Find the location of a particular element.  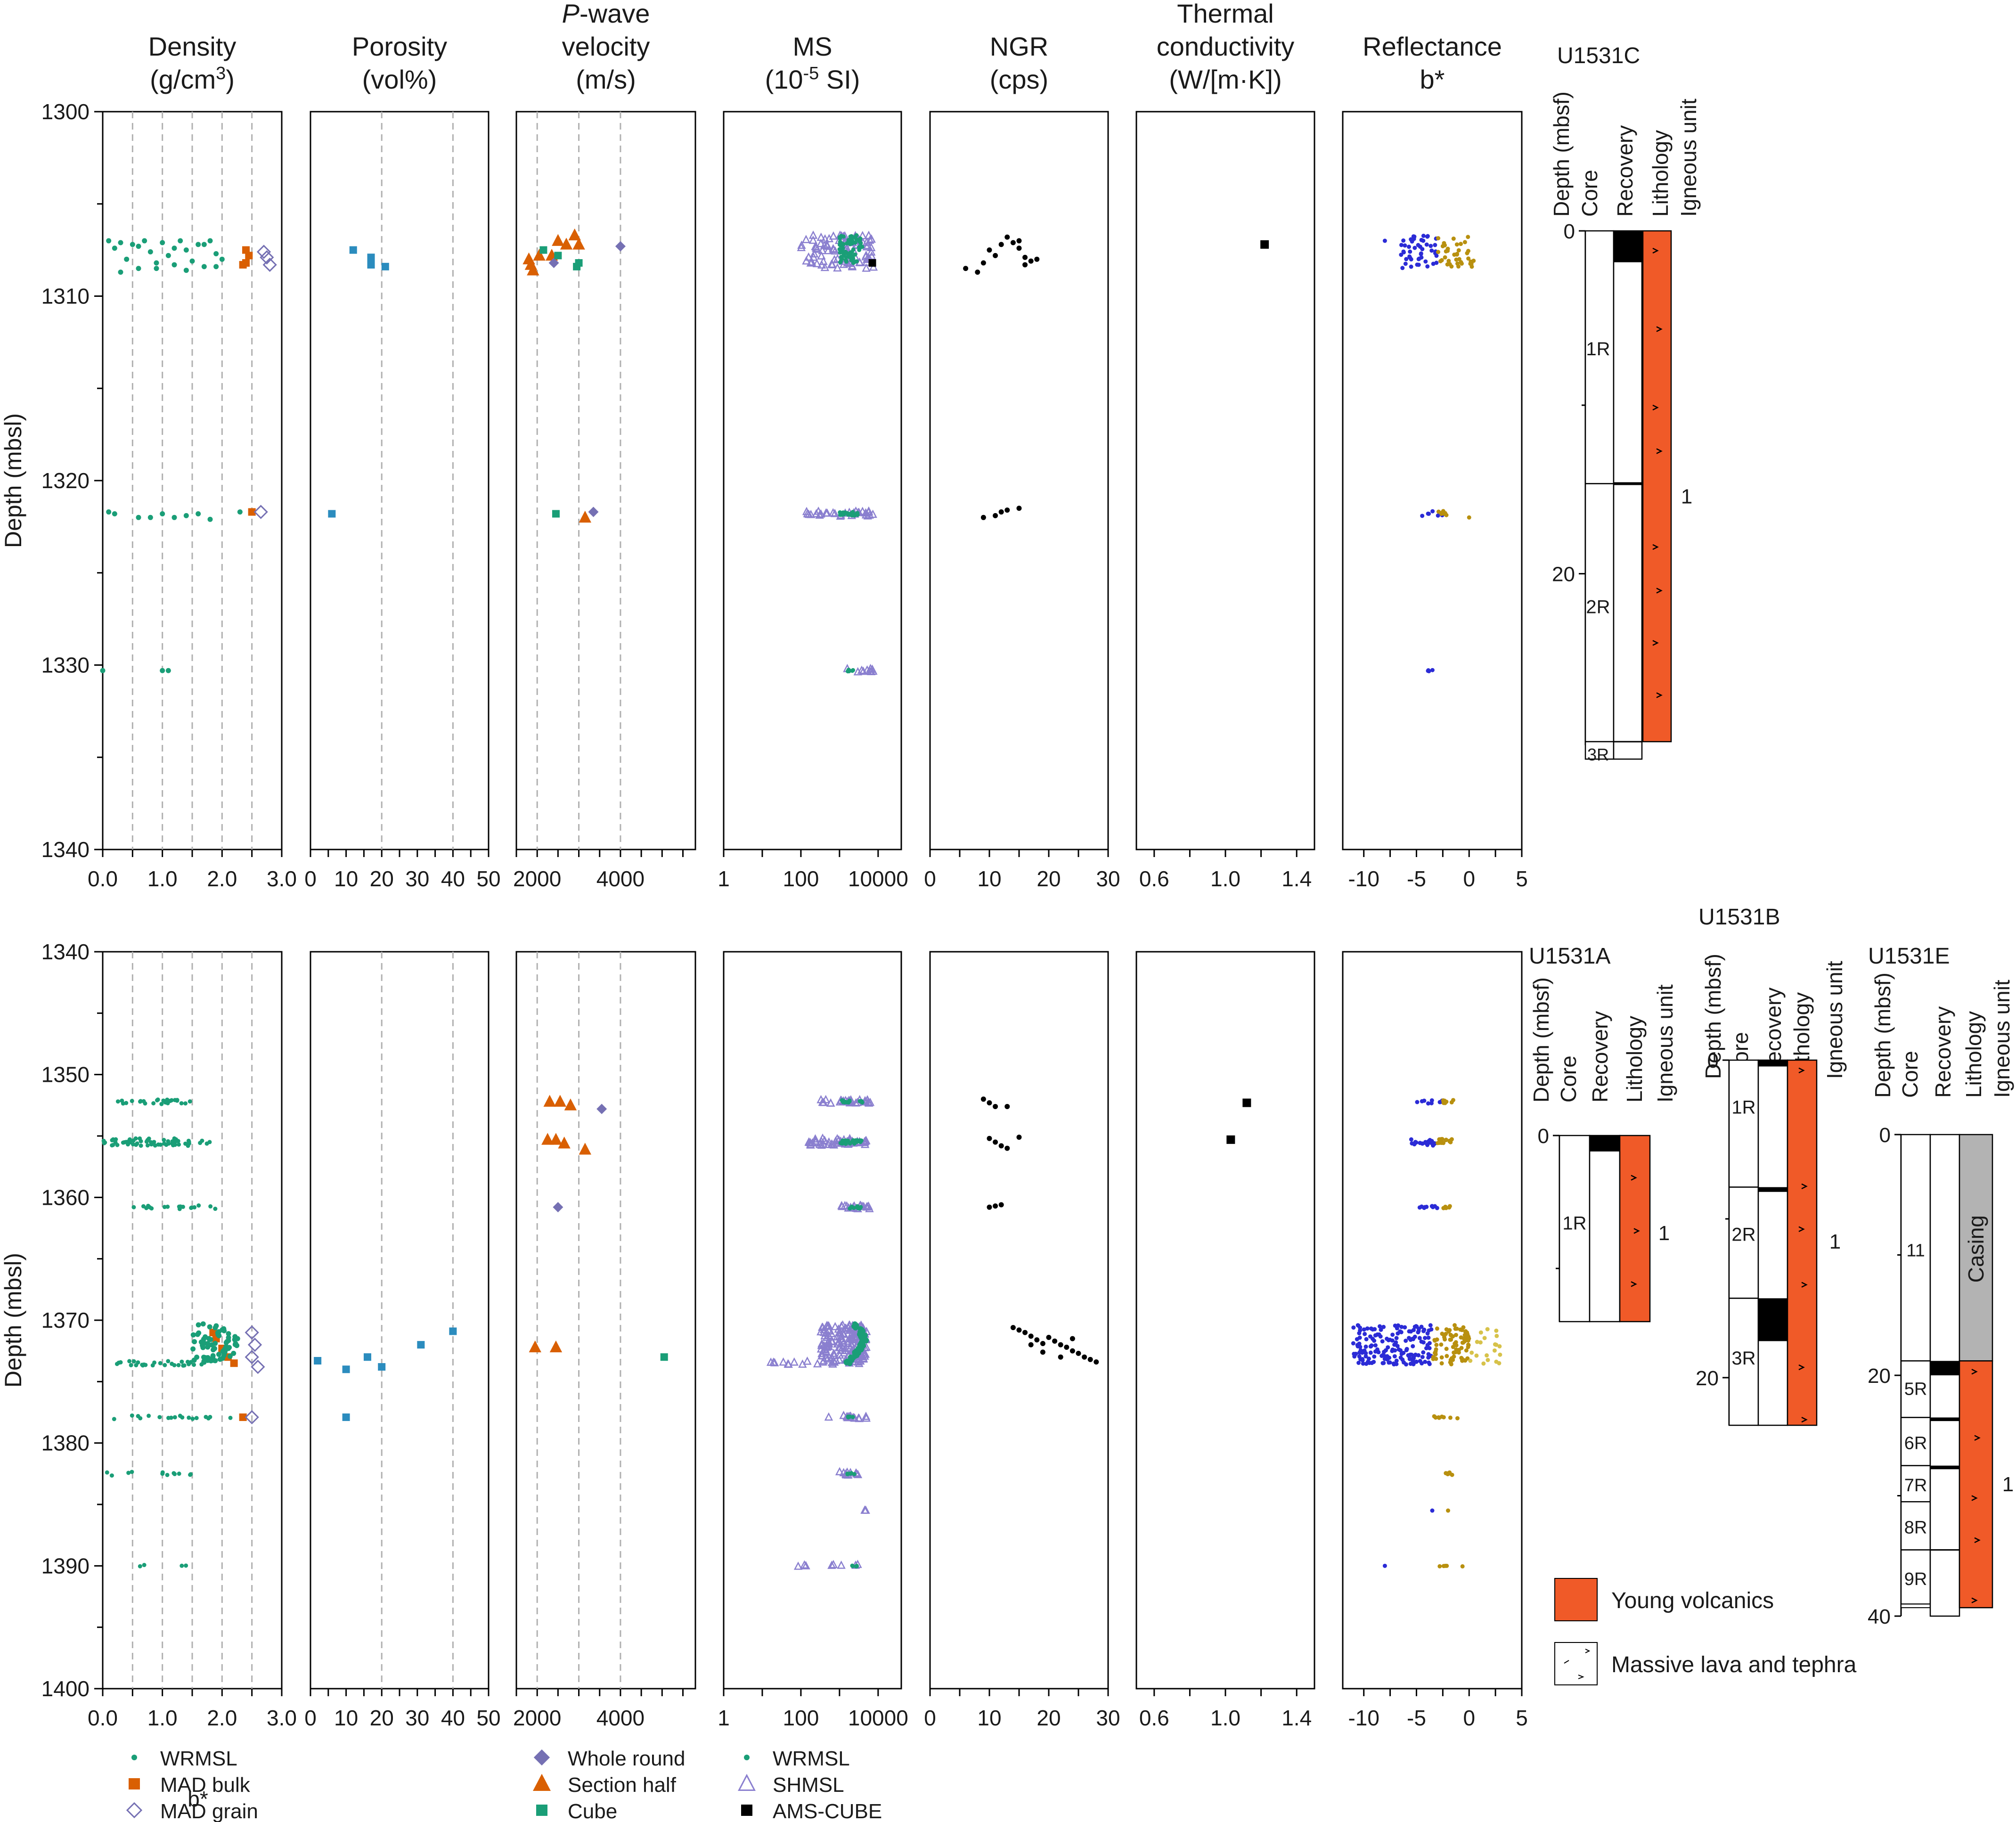

ms-tick-label: 100 is located at coordinates (801, 1718).